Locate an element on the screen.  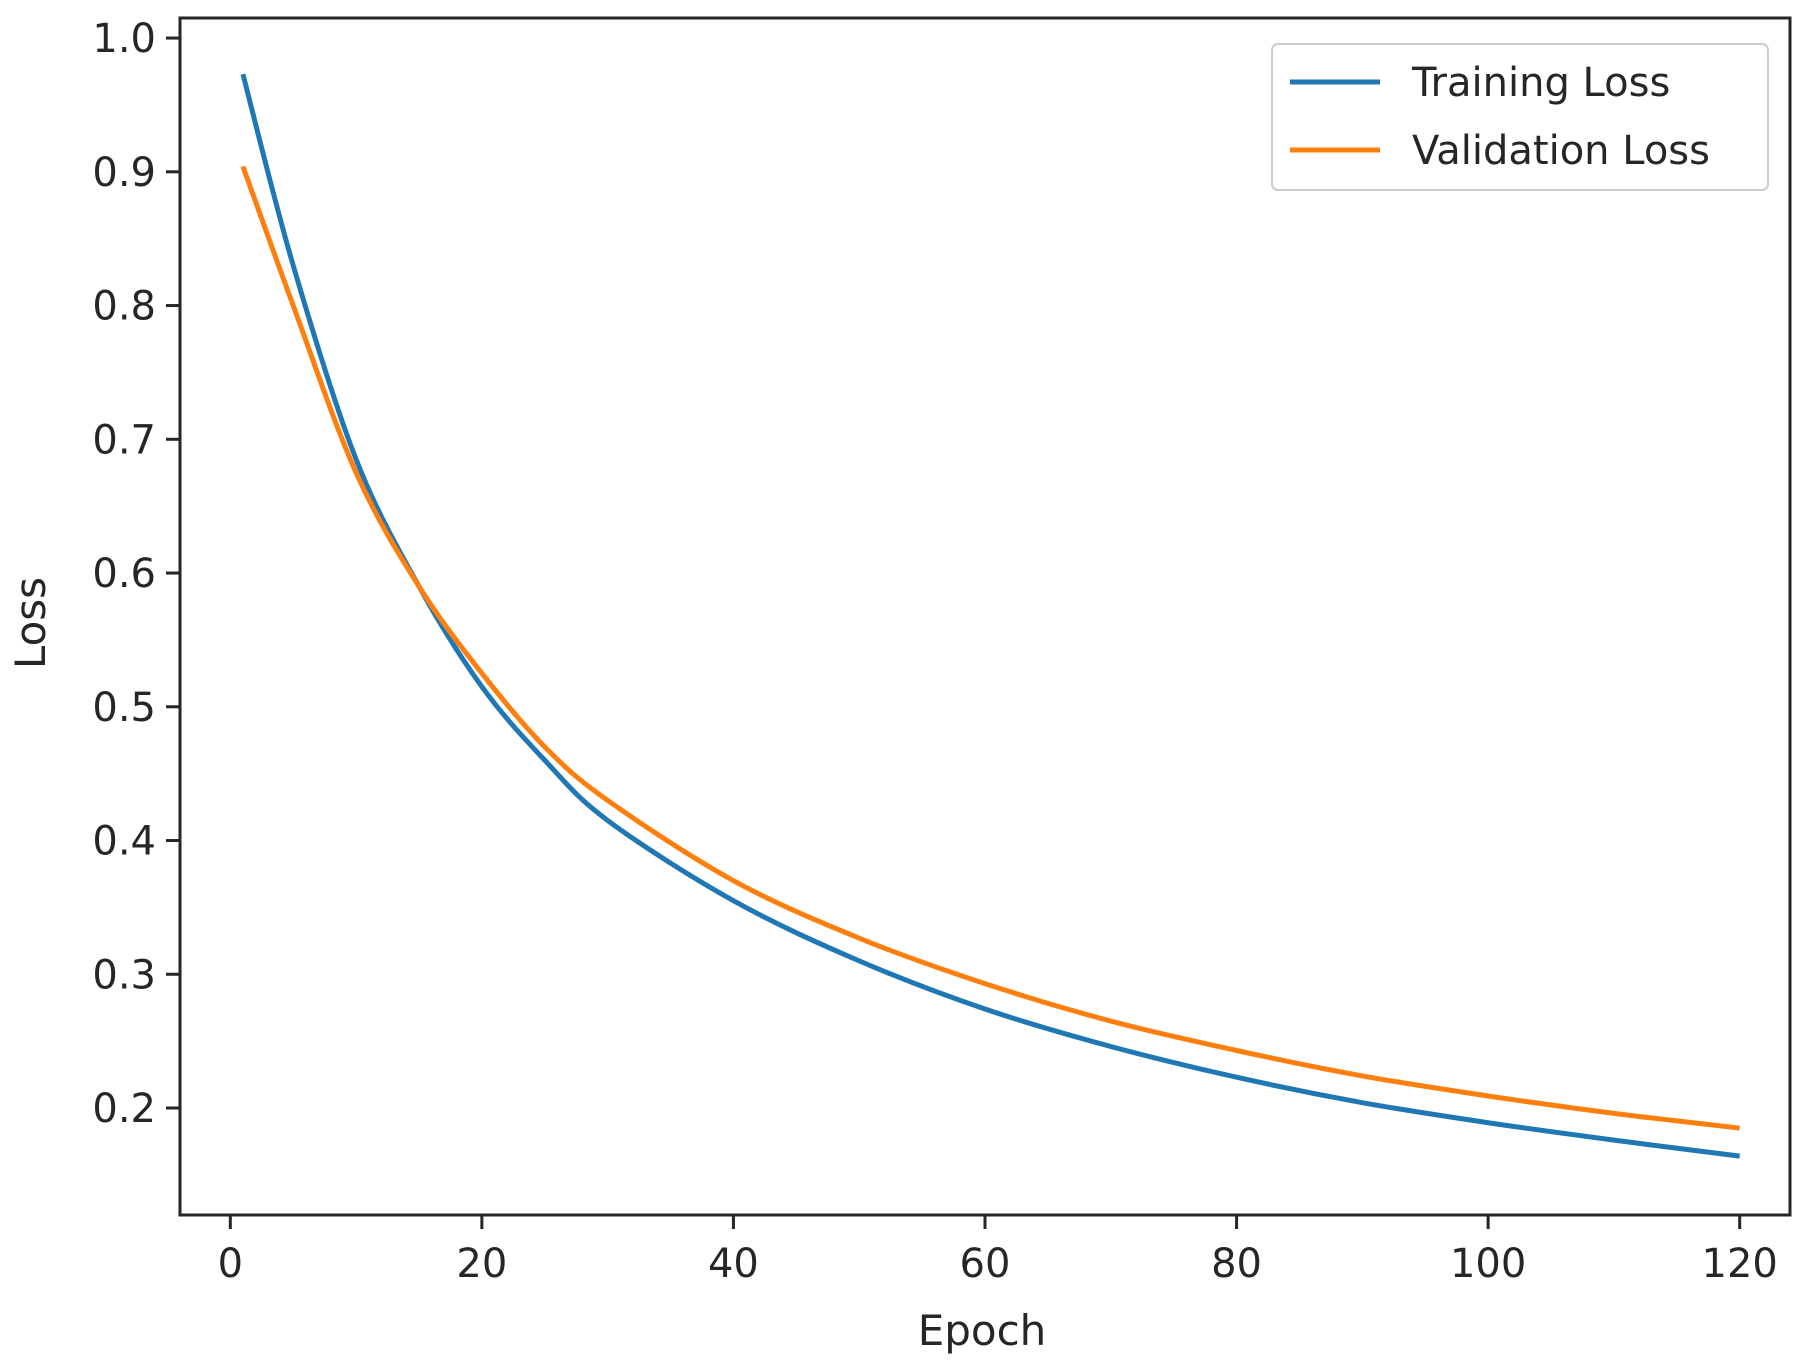
y-tick-label: 0.5 is located at coordinates (124, 708).